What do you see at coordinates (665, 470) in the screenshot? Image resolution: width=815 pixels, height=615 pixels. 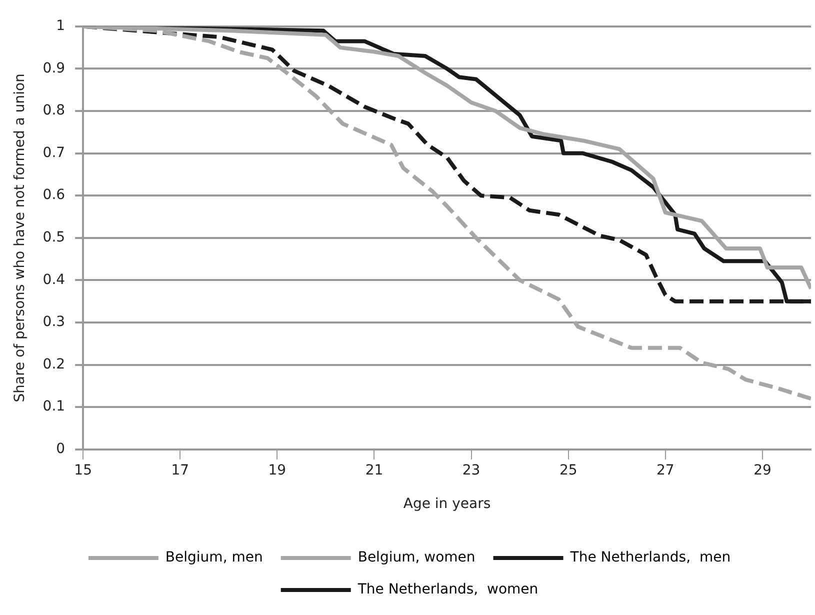 I see `x-tick-label: 27` at bounding box center [665, 470].